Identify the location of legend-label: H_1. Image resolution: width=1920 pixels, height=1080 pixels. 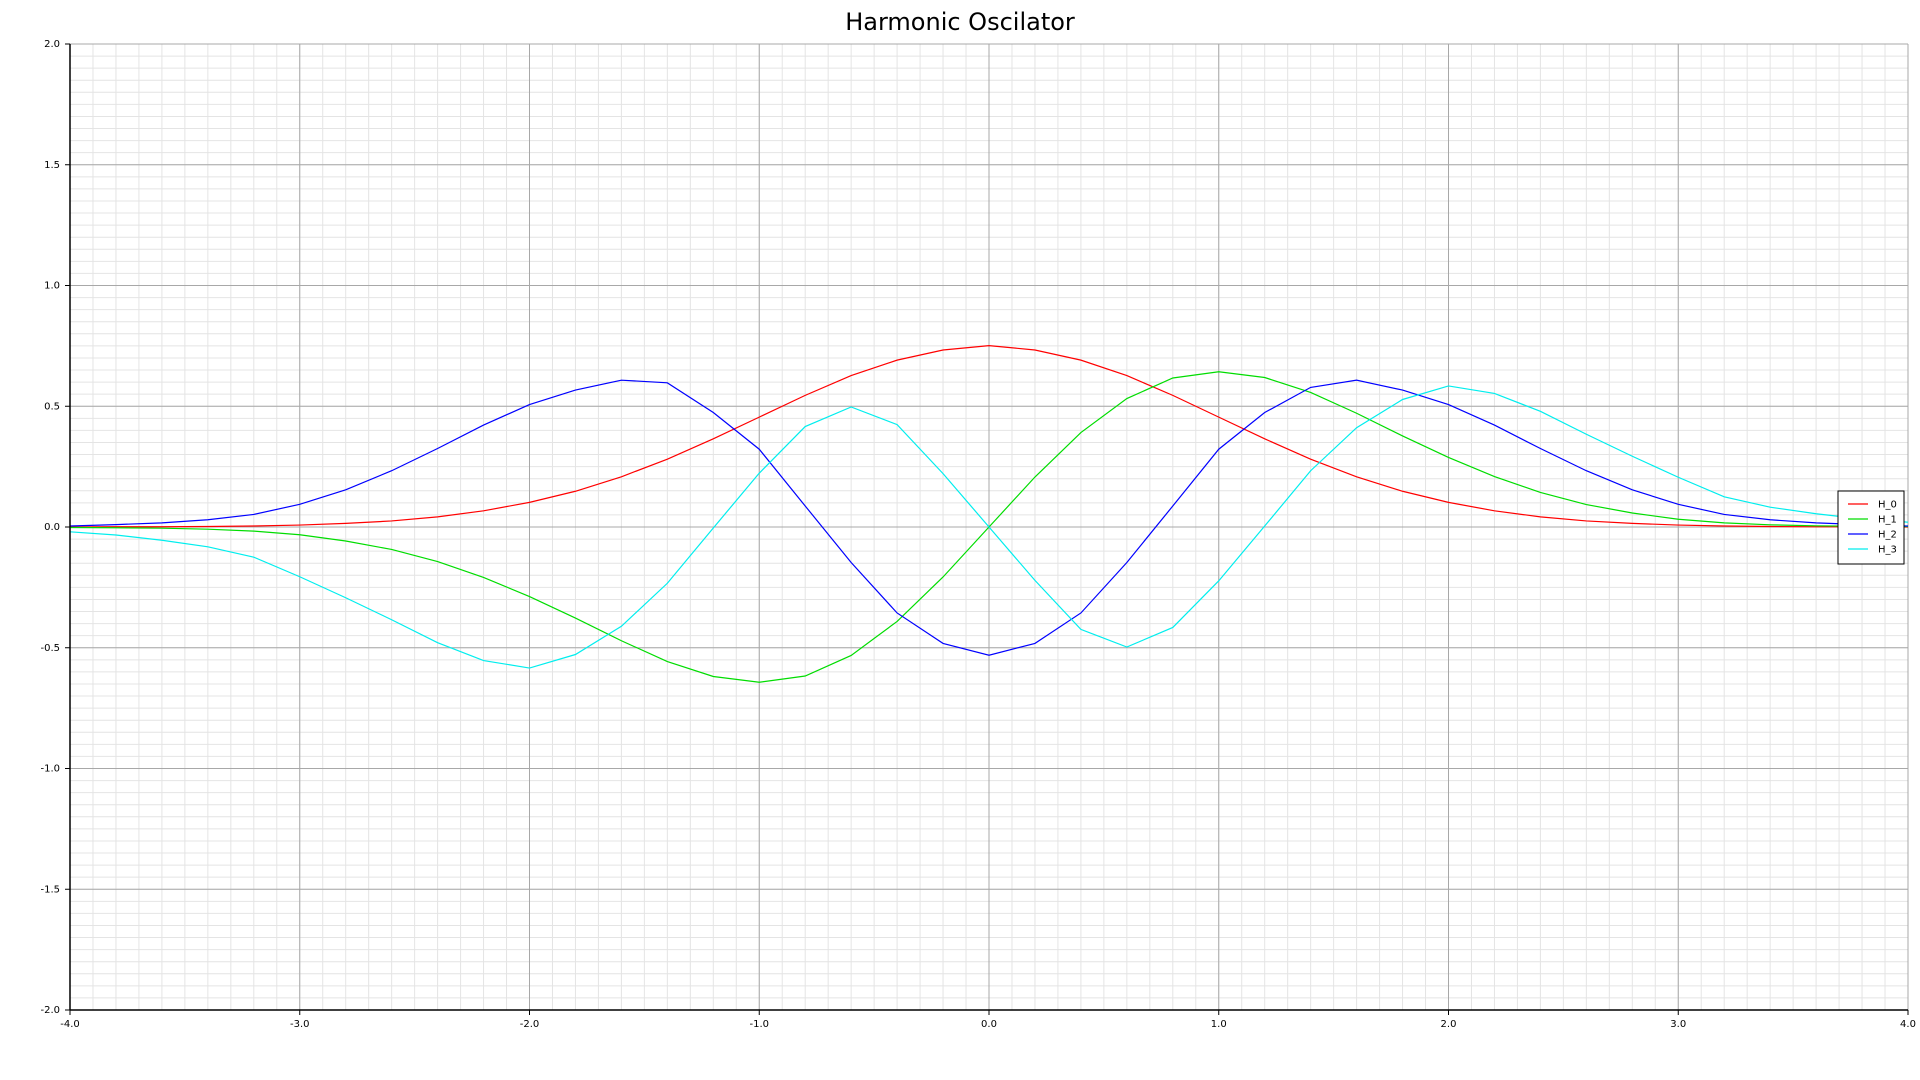
(1887, 520).